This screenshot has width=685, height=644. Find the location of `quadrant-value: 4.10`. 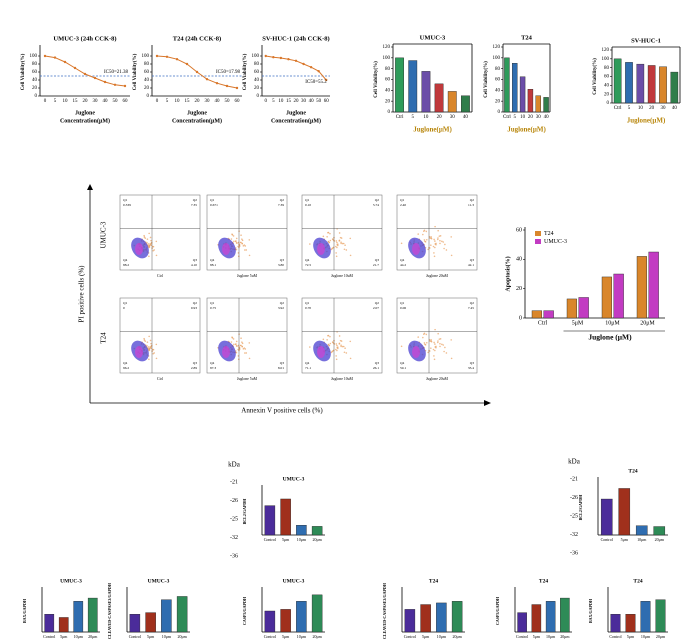

quadrant-value: 4.10 is located at coordinates (194, 265).